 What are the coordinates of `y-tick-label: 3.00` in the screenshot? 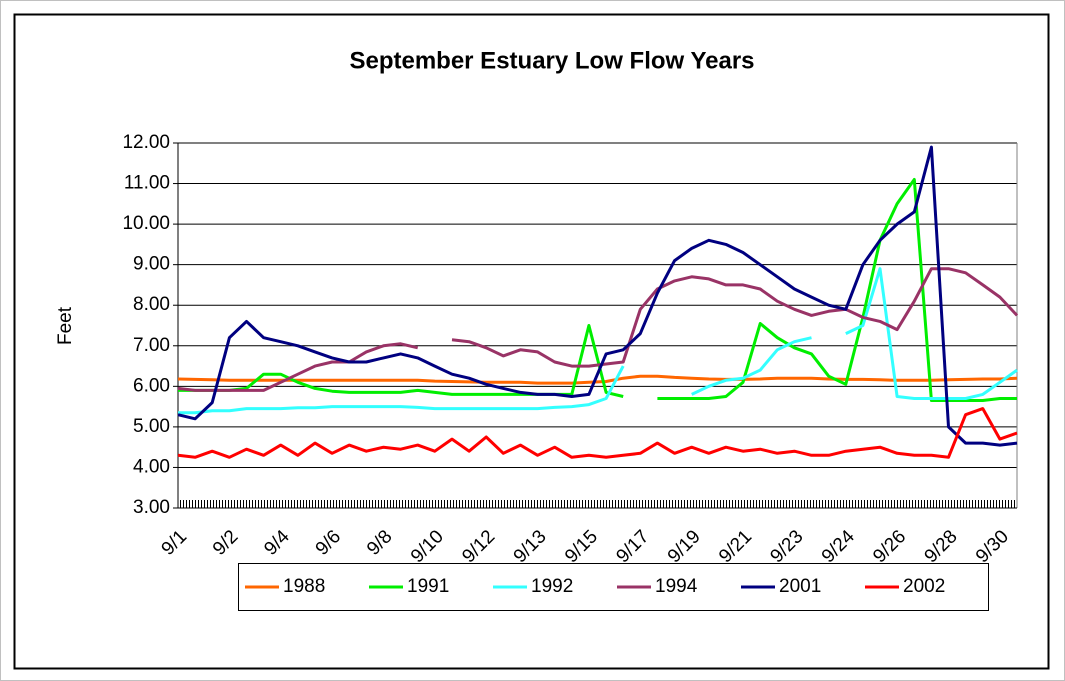 It's located at (151, 507).